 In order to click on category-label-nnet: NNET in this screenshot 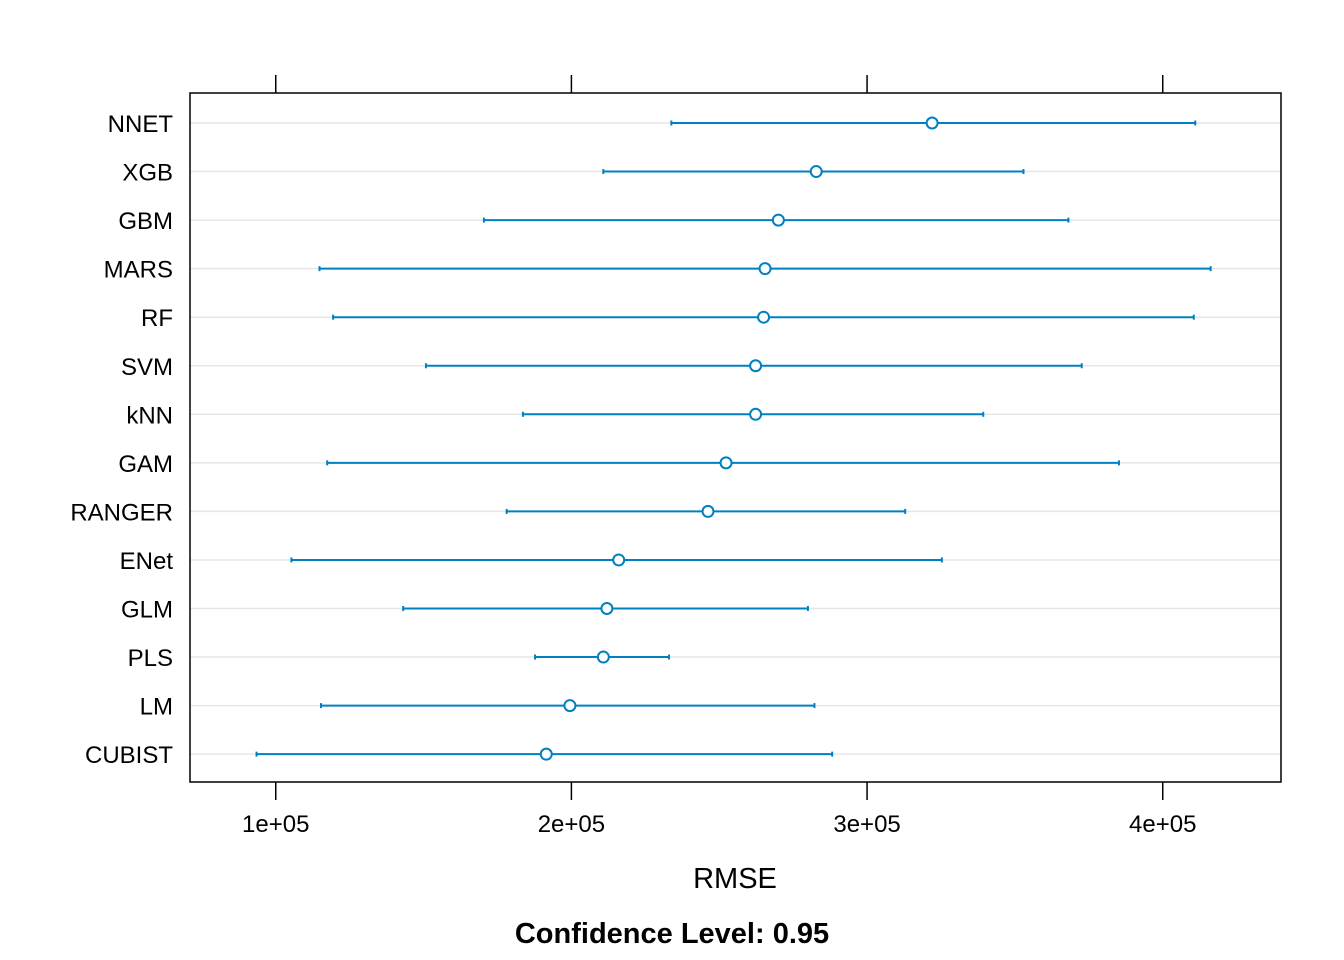, I will do `click(141, 124)`.